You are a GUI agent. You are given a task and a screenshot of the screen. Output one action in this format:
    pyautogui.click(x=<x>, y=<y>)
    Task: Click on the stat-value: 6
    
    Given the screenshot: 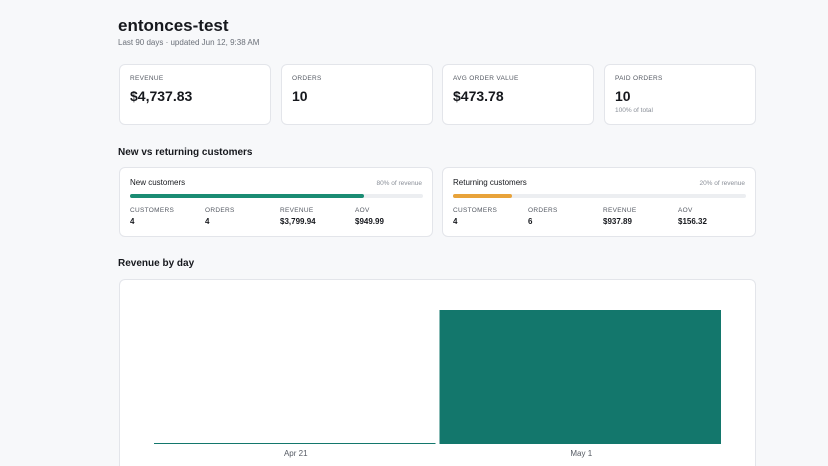 What is the action you would take?
    pyautogui.click(x=530, y=221)
    